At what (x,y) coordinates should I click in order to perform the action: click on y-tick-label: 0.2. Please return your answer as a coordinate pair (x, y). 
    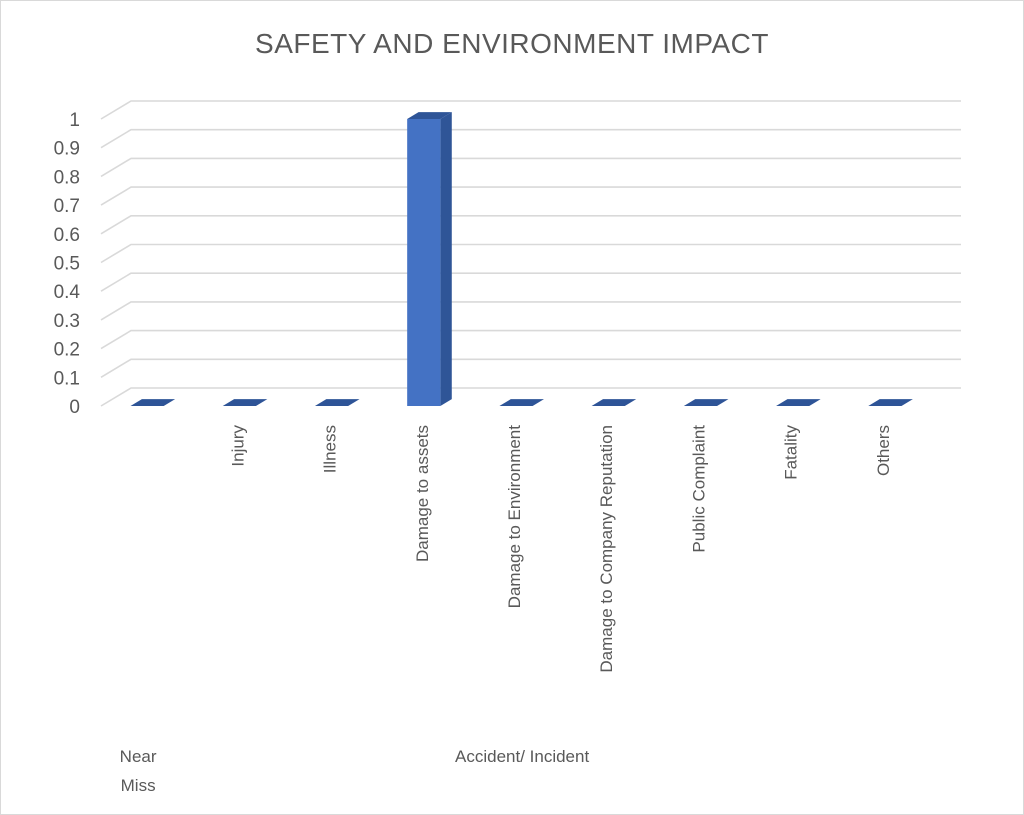
    Looking at the image, I should click on (67, 350).